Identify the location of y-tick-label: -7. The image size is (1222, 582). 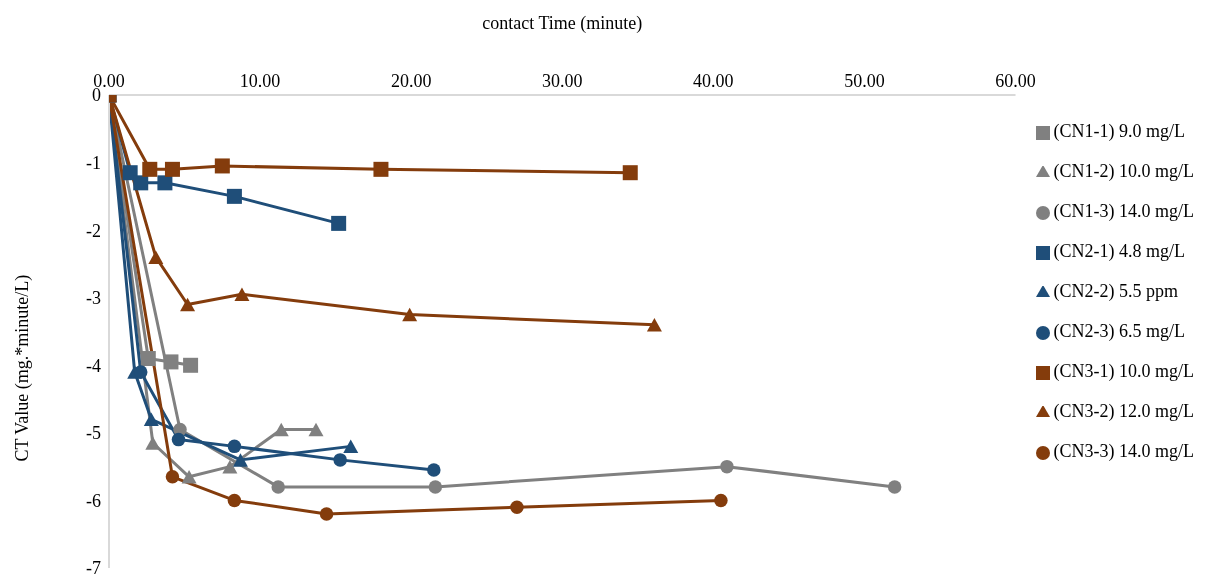
(93, 568).